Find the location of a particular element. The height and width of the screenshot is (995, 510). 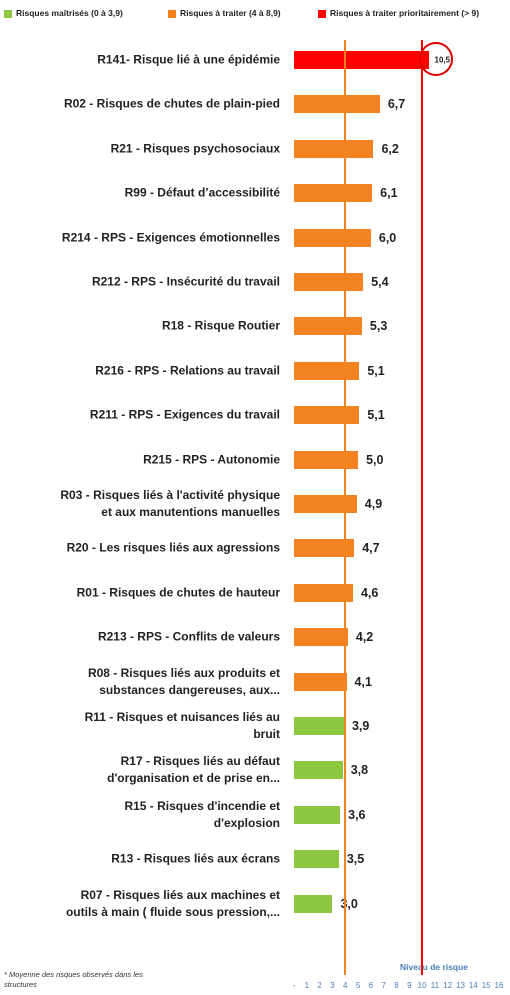

category-label: R15 - Risques d'incendie et d'explosion is located at coordinates (202, 814).